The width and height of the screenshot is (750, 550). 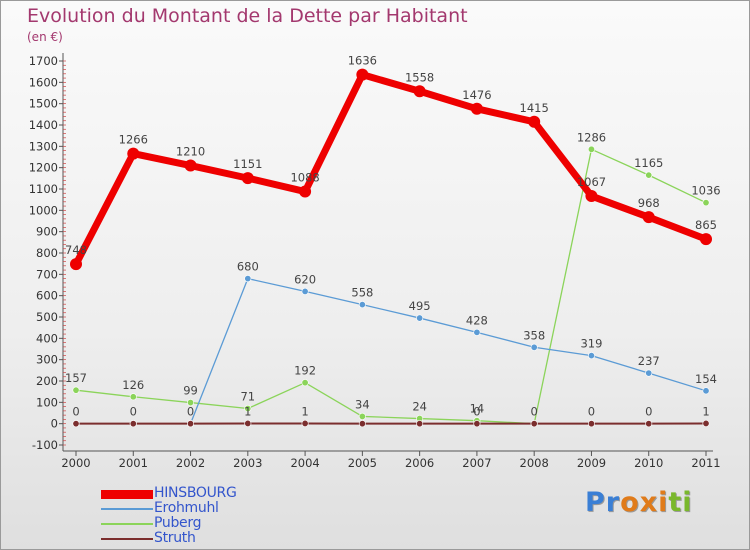 I want to click on data-label-puberg: 1286, so click(x=591, y=137).